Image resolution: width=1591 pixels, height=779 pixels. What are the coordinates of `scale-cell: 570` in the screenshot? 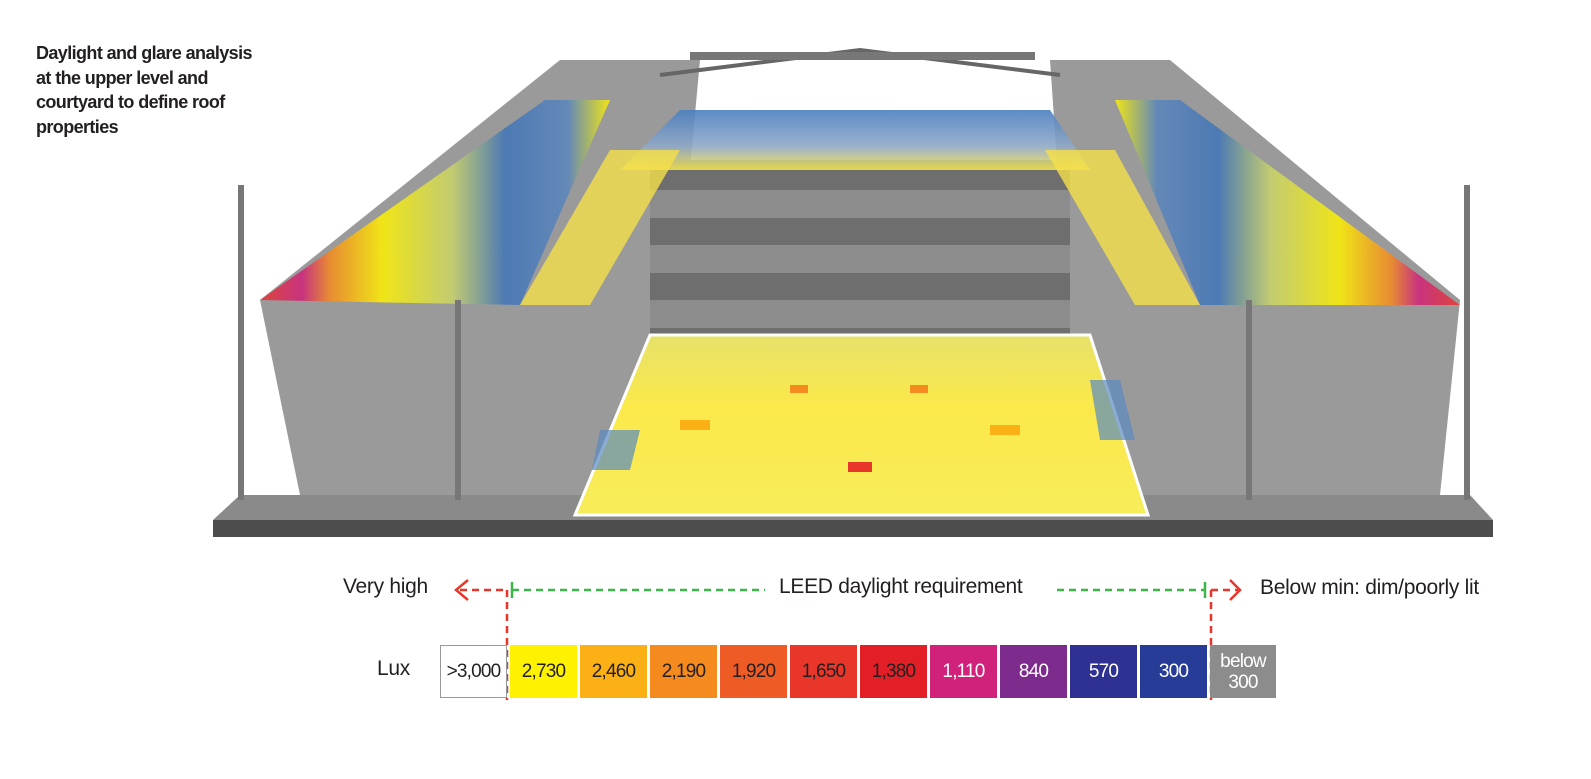 It's located at (1103, 671).